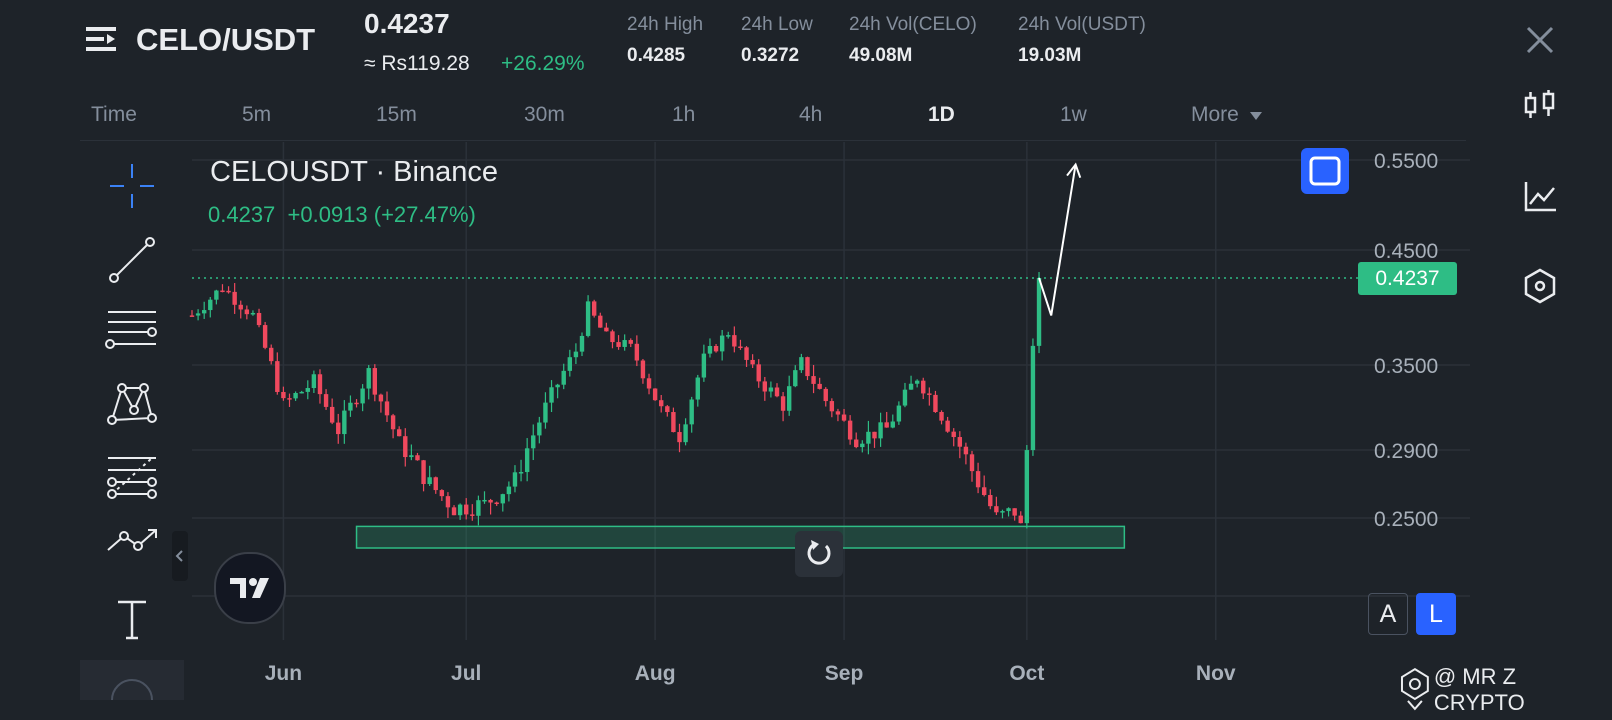 Image resolution: width=1612 pixels, height=720 pixels. Describe the element at coordinates (102, 40) in the screenshot. I see `menu-icon` at that location.